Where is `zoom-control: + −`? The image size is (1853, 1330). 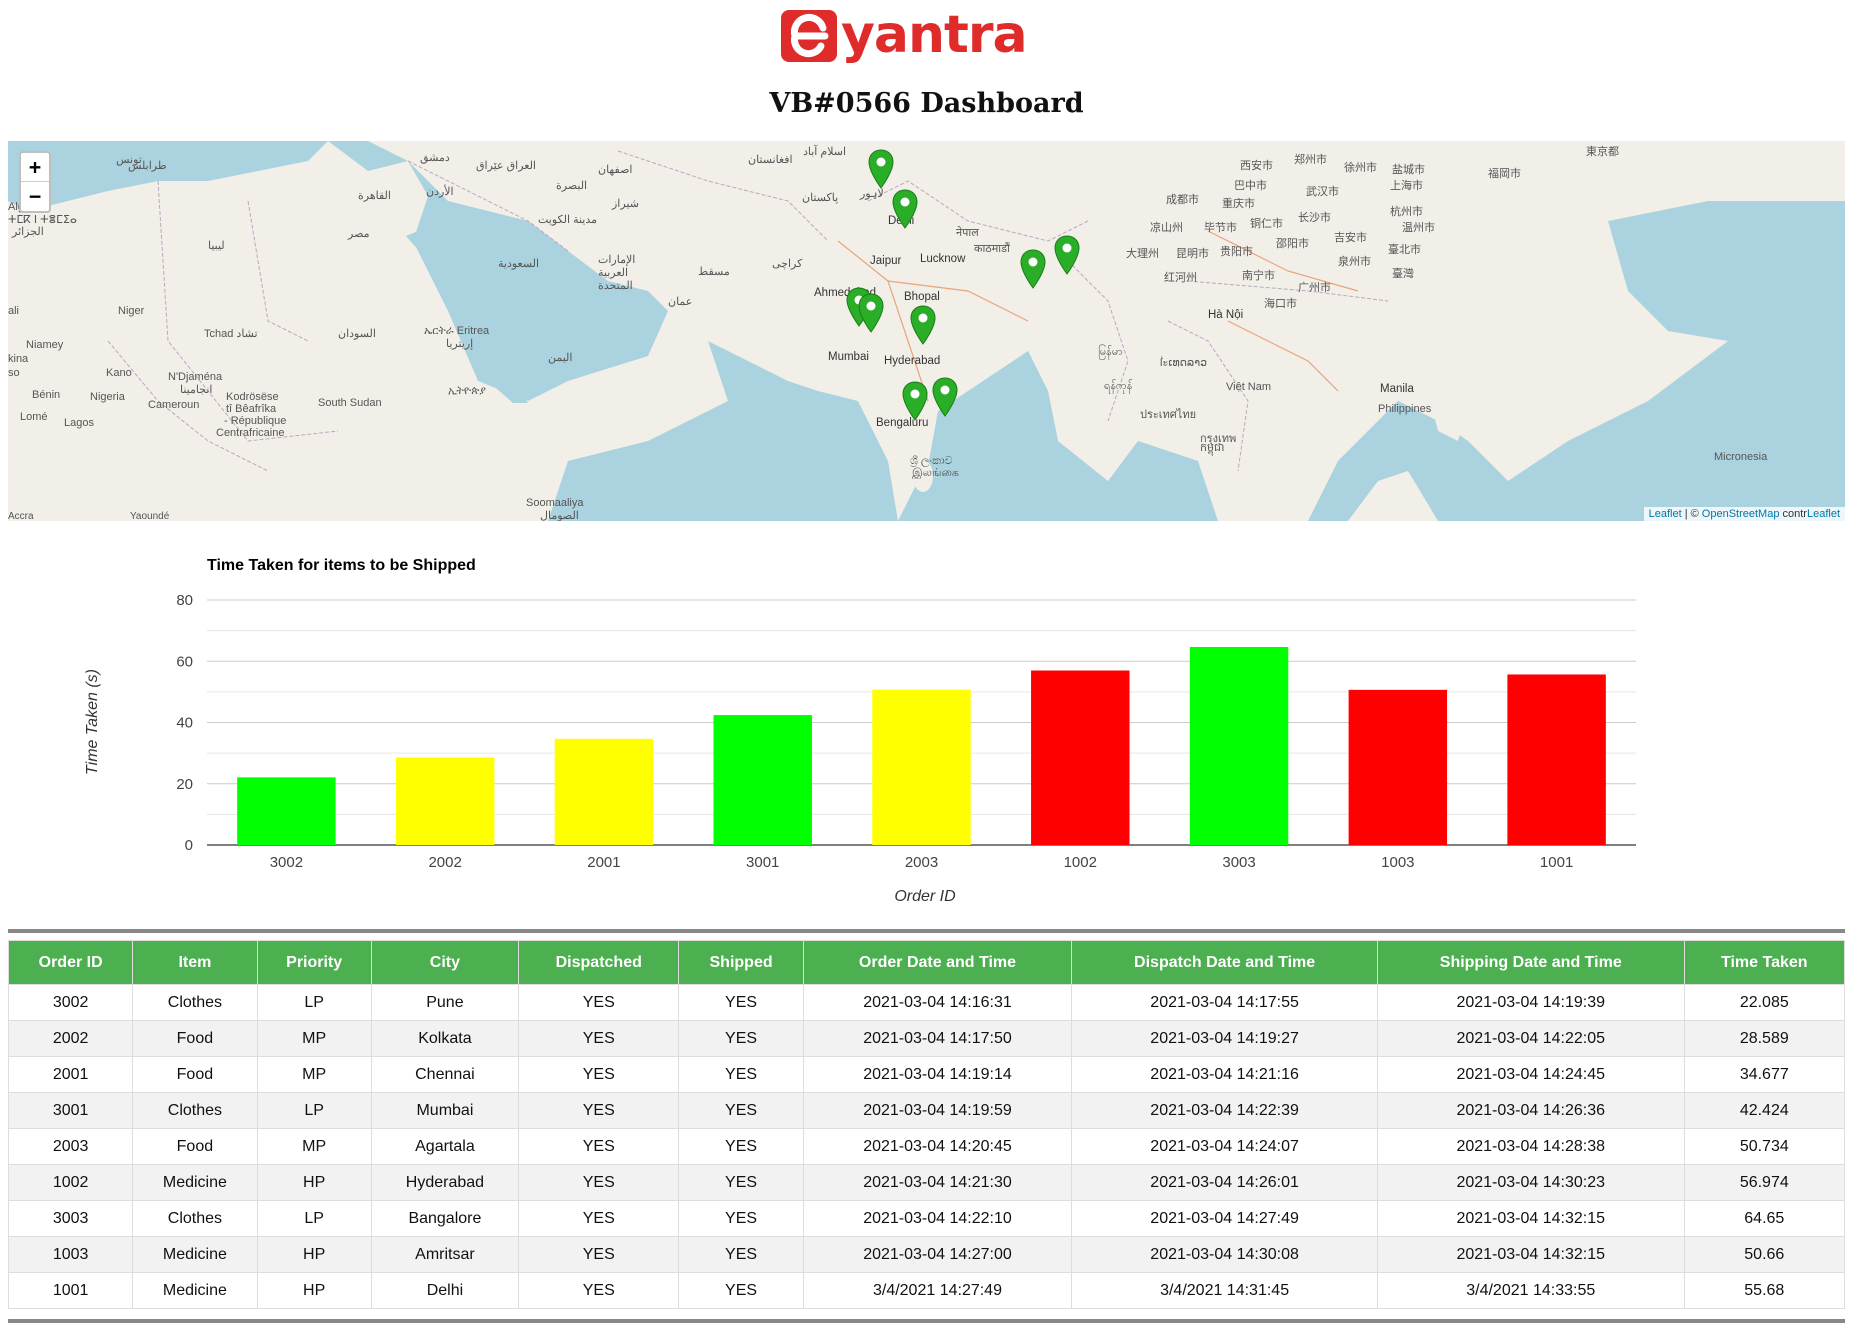
zoom-control: + − is located at coordinates (35, 182).